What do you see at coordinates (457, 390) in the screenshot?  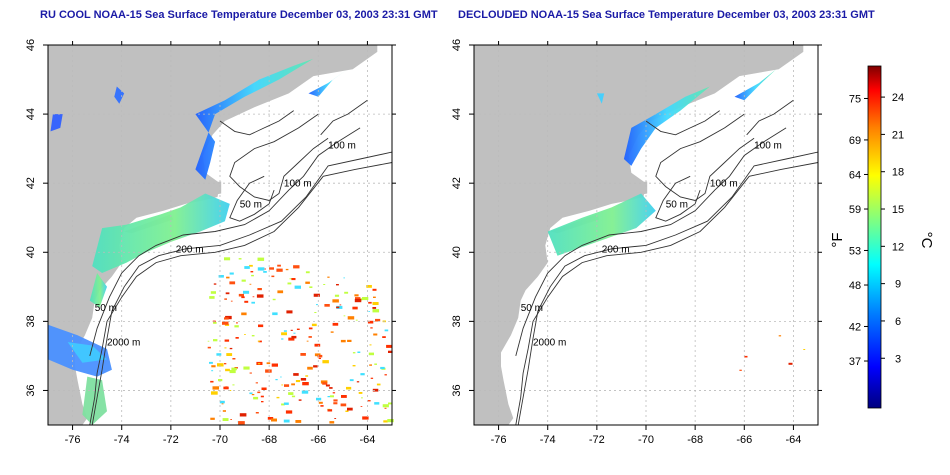 I see `lat-tick-label: 36` at bounding box center [457, 390].